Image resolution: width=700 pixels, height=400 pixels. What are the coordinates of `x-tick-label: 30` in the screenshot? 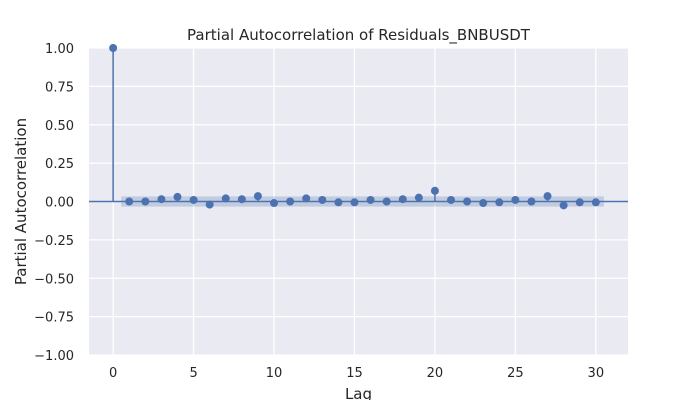 It's located at (596, 373).